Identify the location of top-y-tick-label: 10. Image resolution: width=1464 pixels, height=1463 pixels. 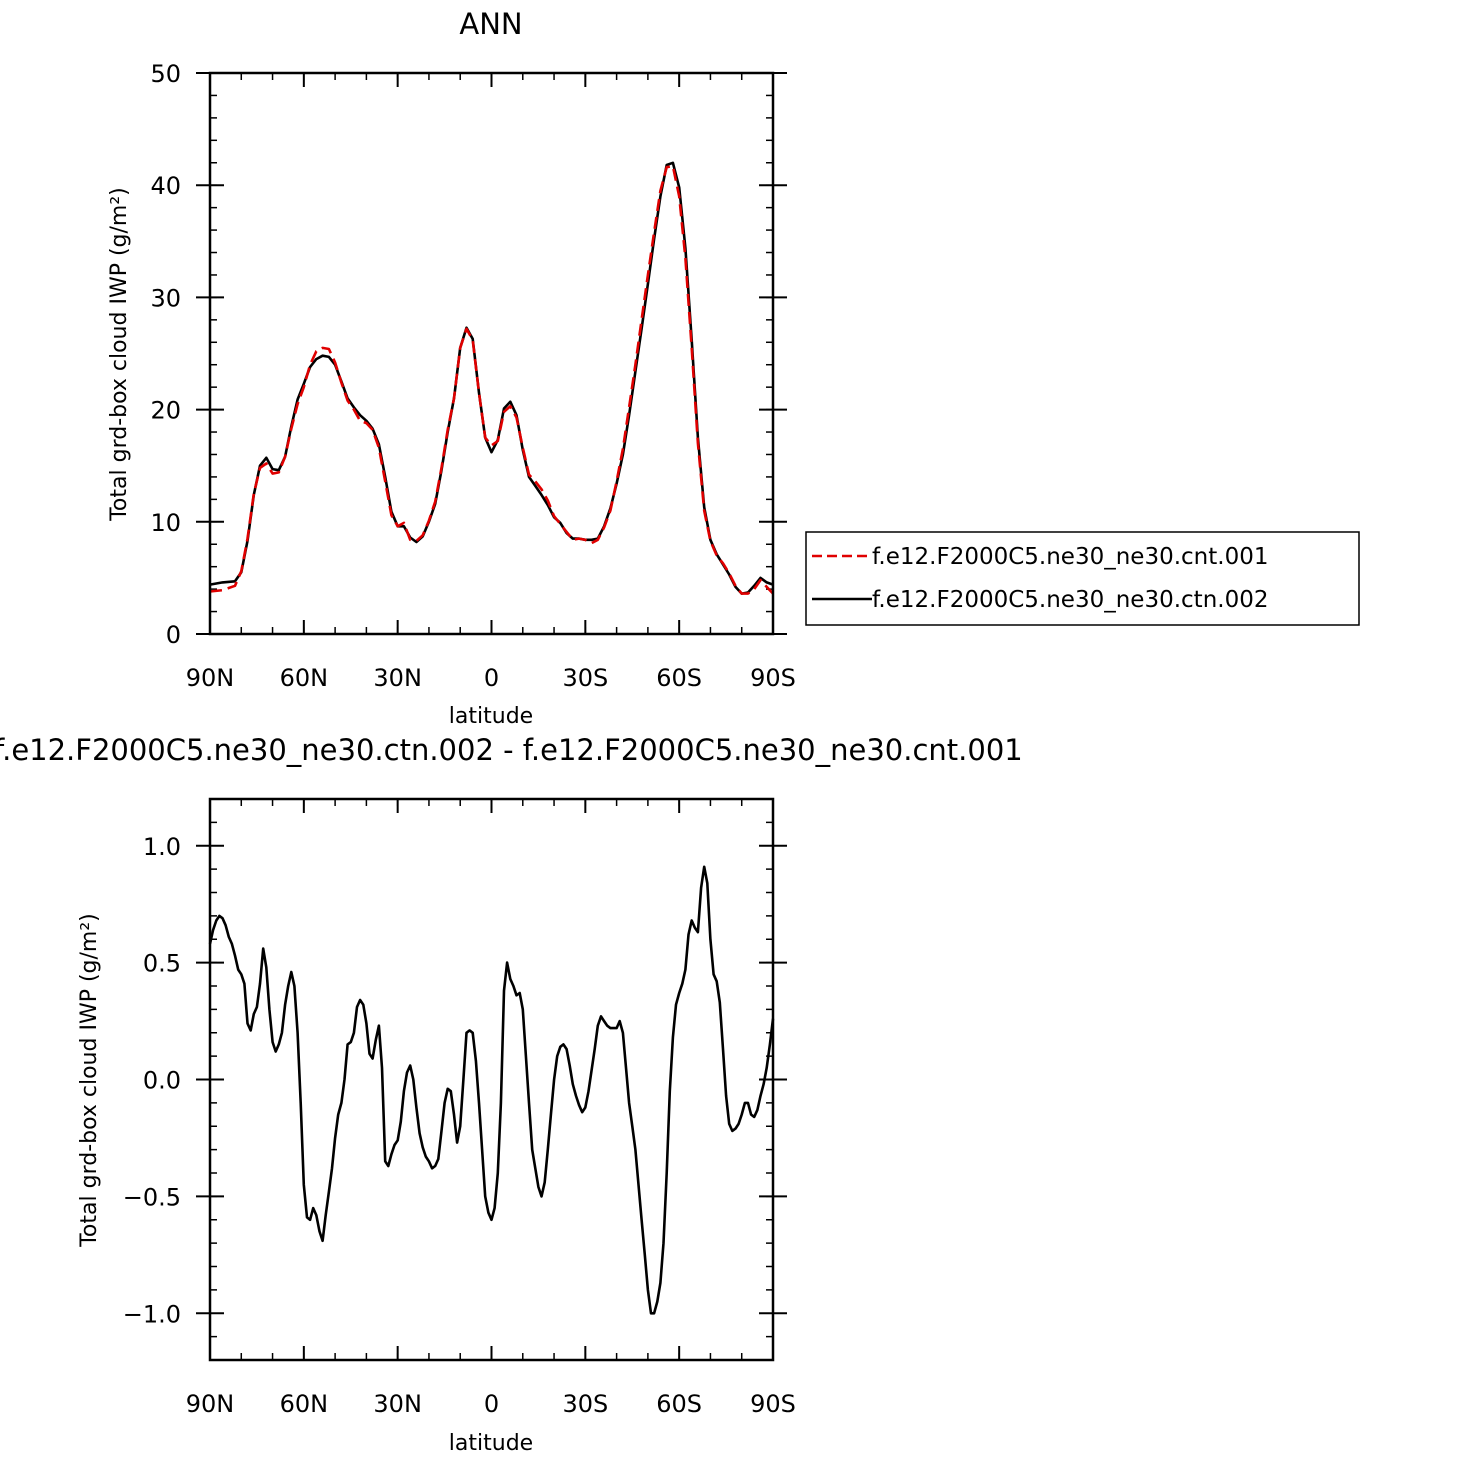
(165, 523).